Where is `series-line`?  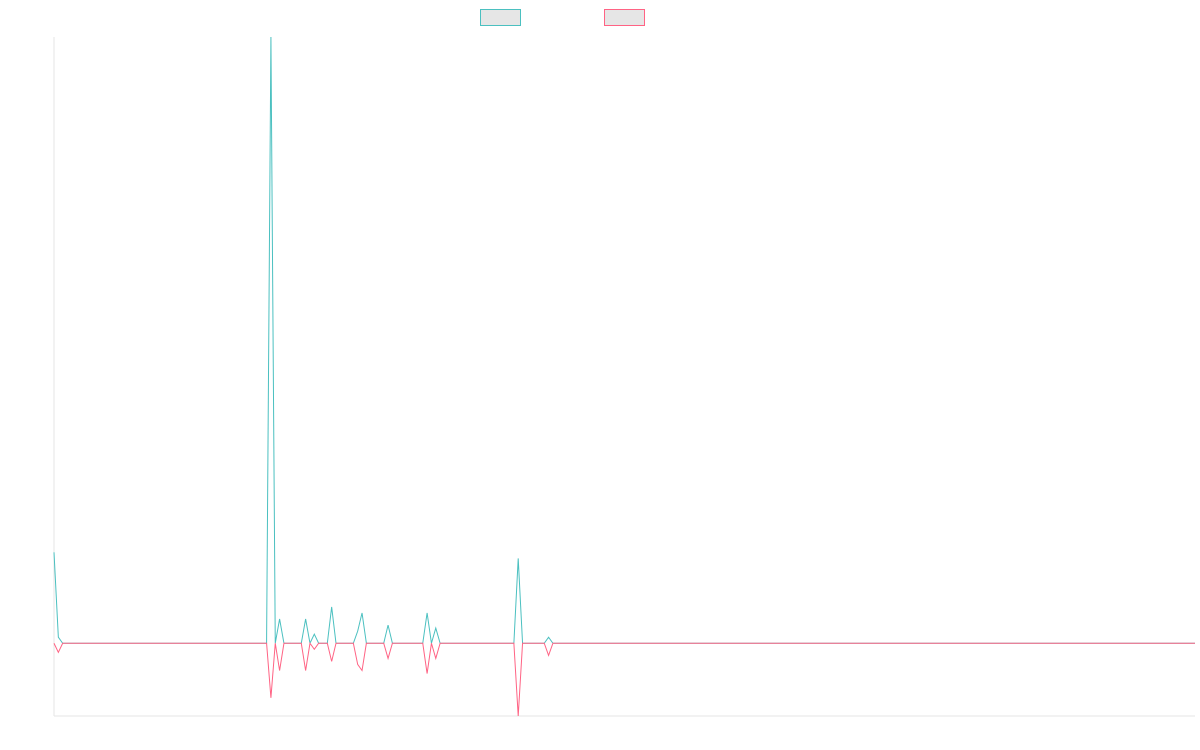 series-line is located at coordinates (624, 679).